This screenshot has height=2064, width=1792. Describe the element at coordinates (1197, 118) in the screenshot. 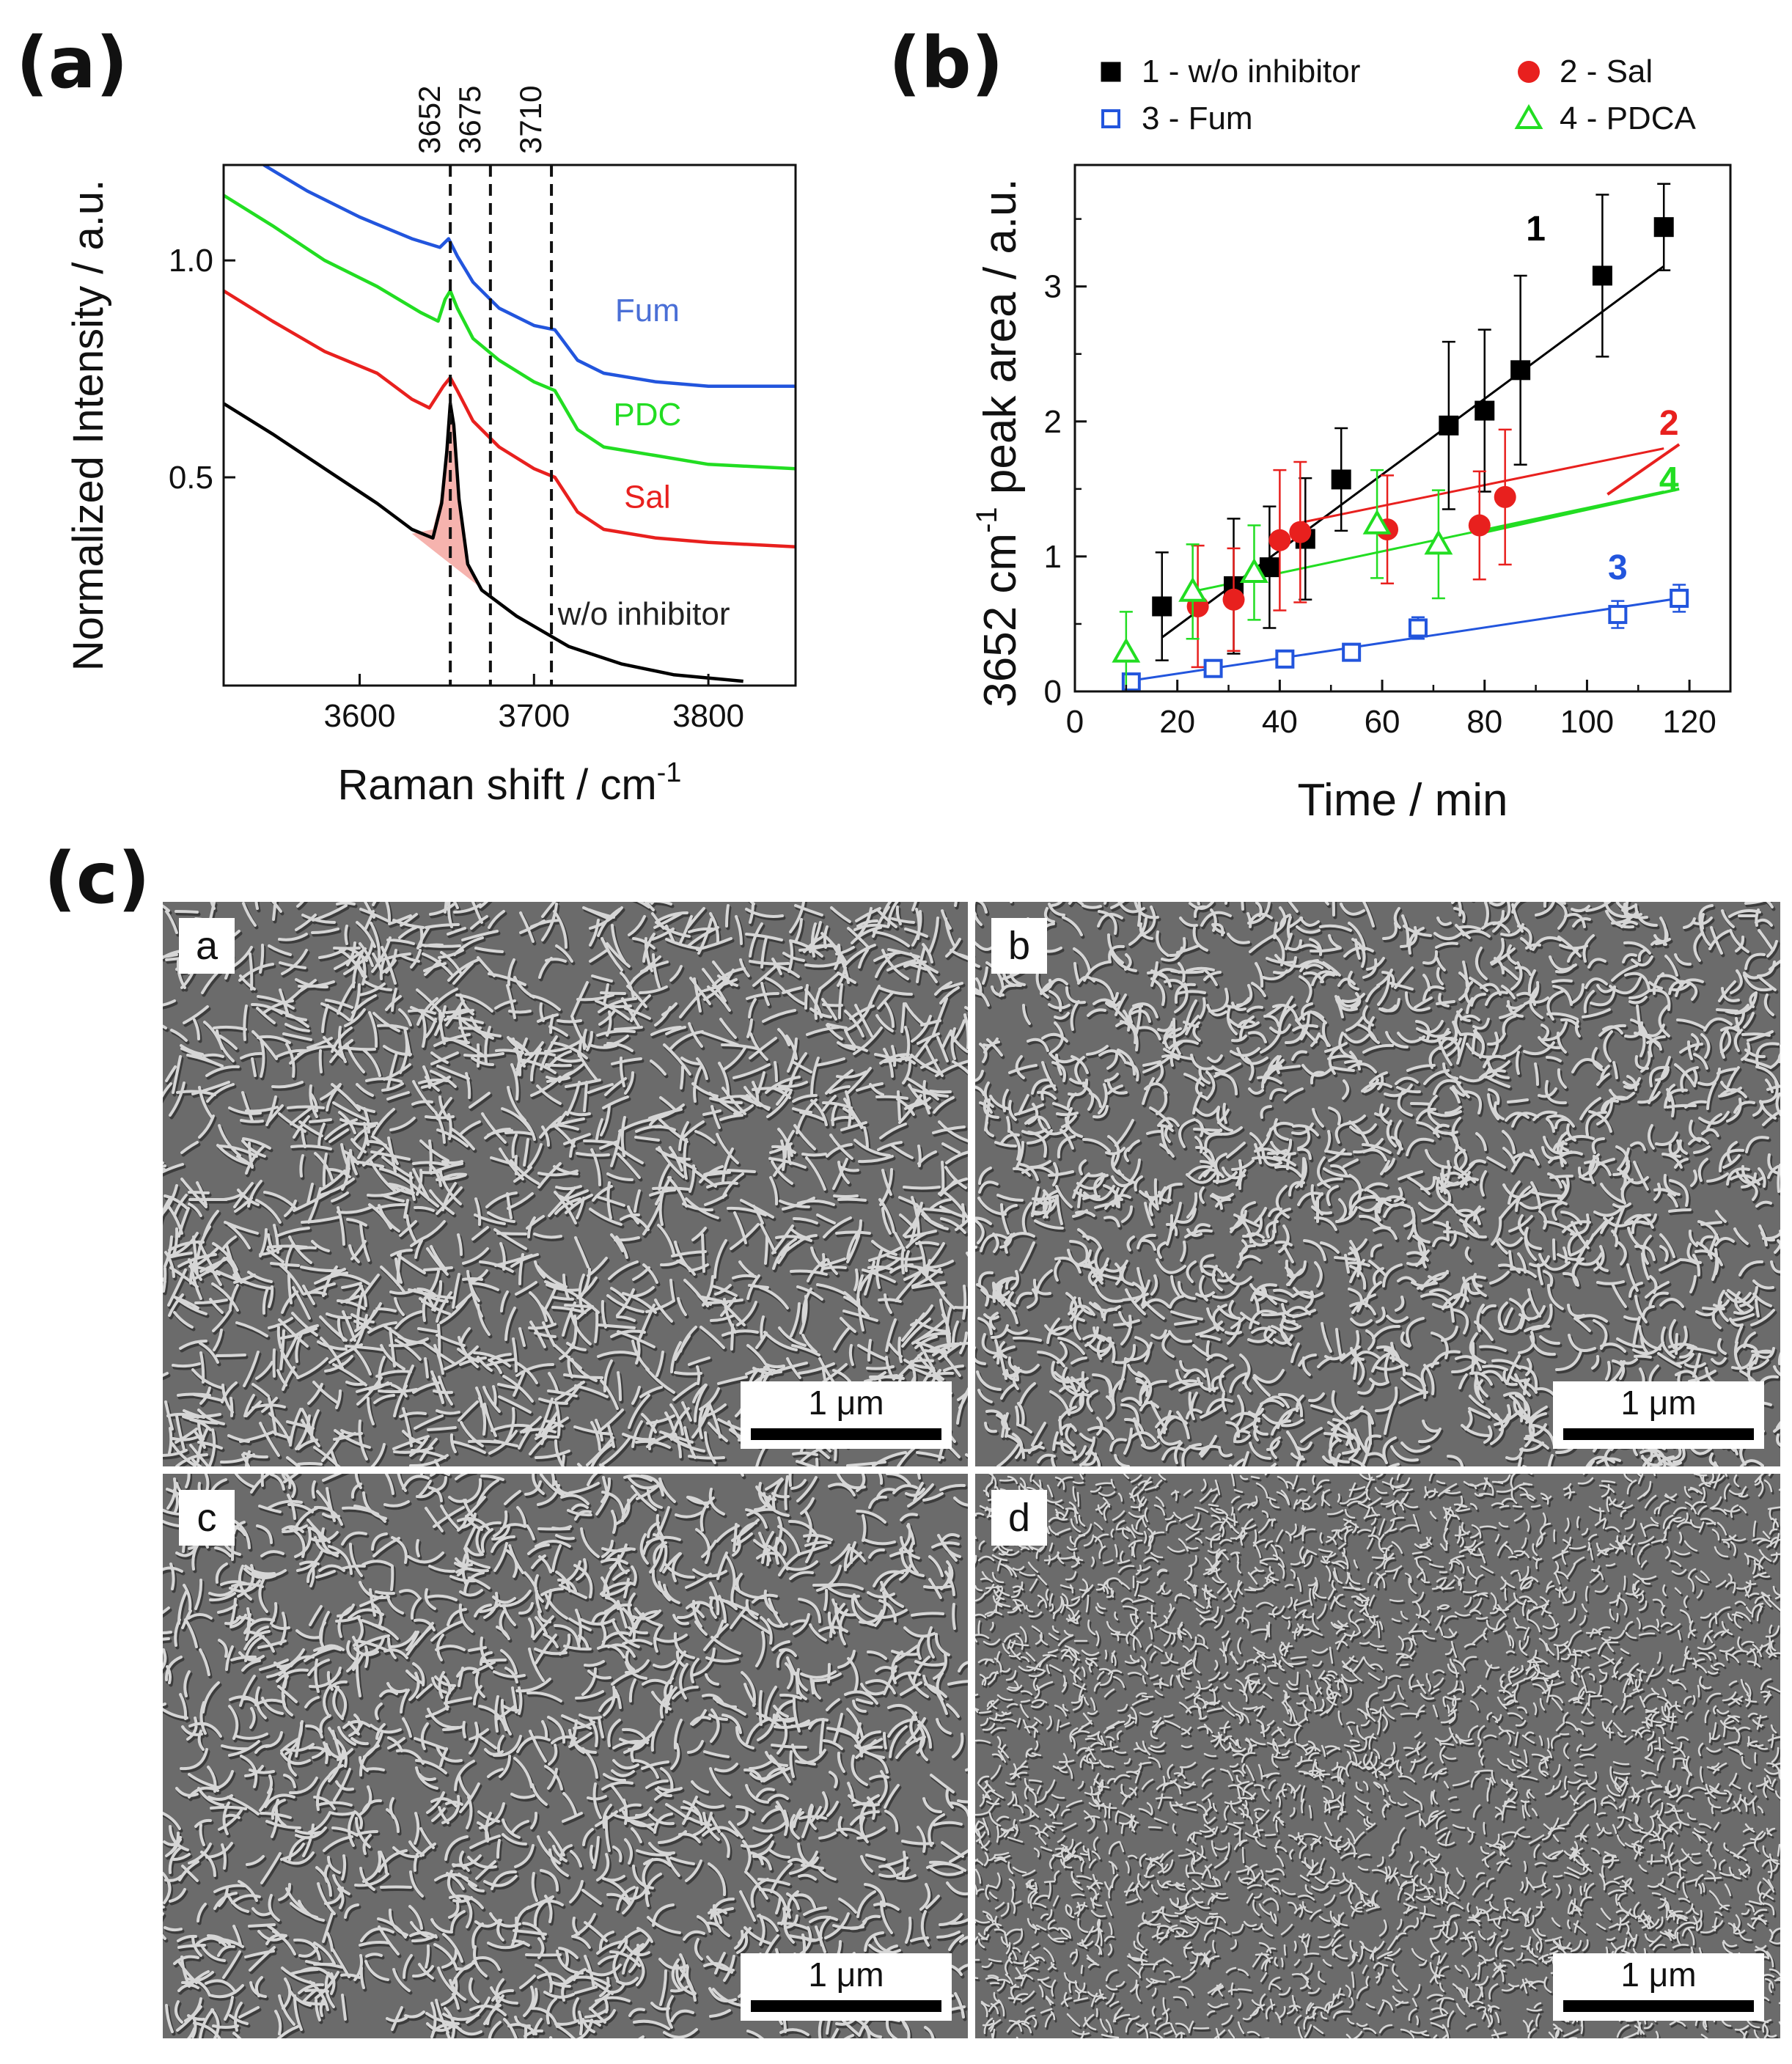

I see `legend-entry-3: 3 - Fum` at that location.